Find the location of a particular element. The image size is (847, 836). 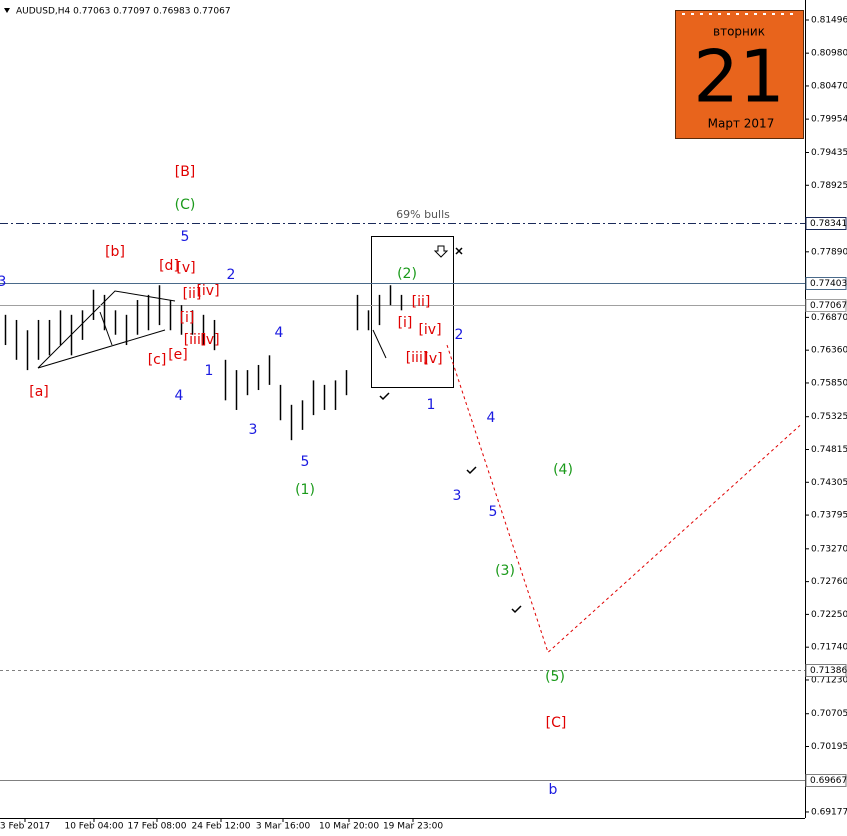

x-tick-label: 17 Feb 08:00 is located at coordinates (156, 827).